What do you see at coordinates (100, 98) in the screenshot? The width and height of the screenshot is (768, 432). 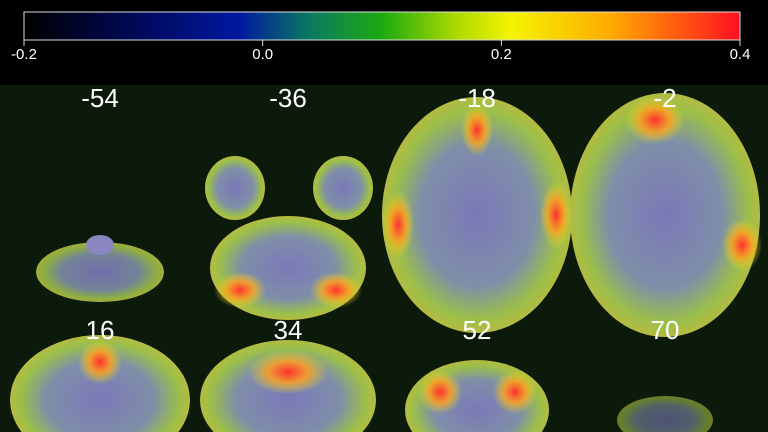 I see `slice-label: -54` at bounding box center [100, 98].